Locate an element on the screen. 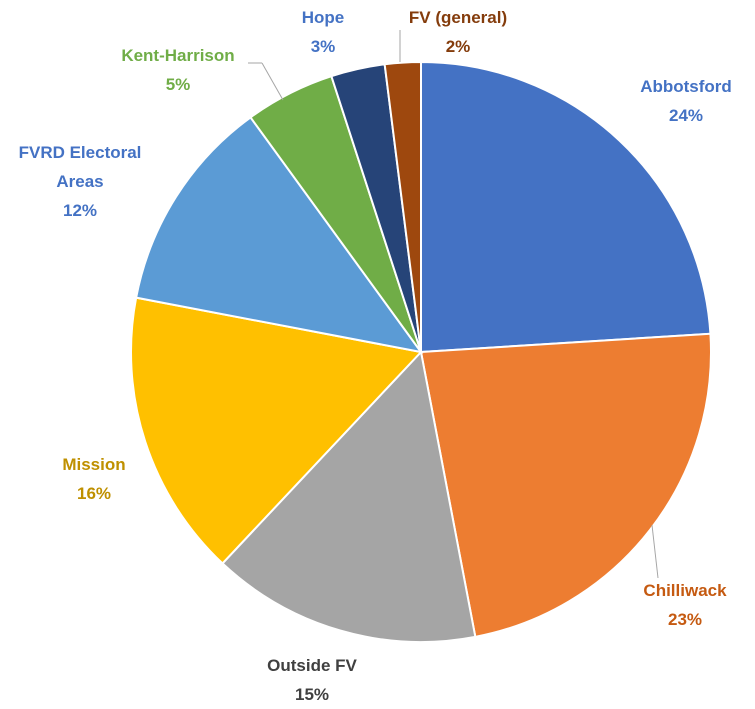  category-name: Outside FV is located at coordinates (312, 665).